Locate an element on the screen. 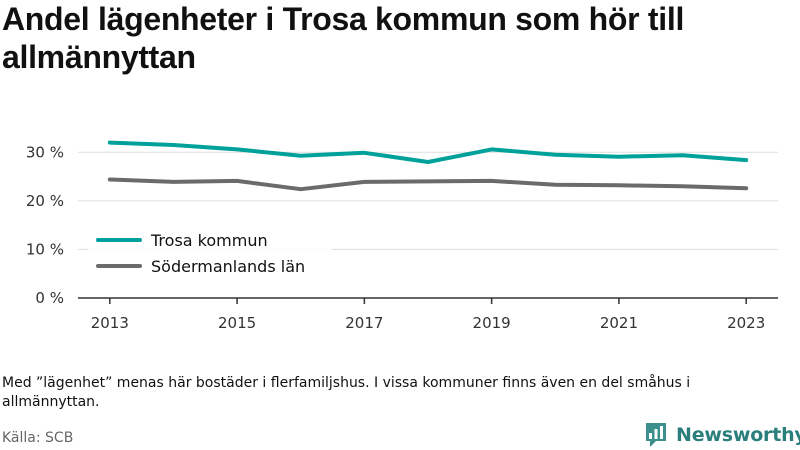 The width and height of the screenshot is (800, 450). legend: Trosa kommun Södermanlands län is located at coordinates (210, 253).